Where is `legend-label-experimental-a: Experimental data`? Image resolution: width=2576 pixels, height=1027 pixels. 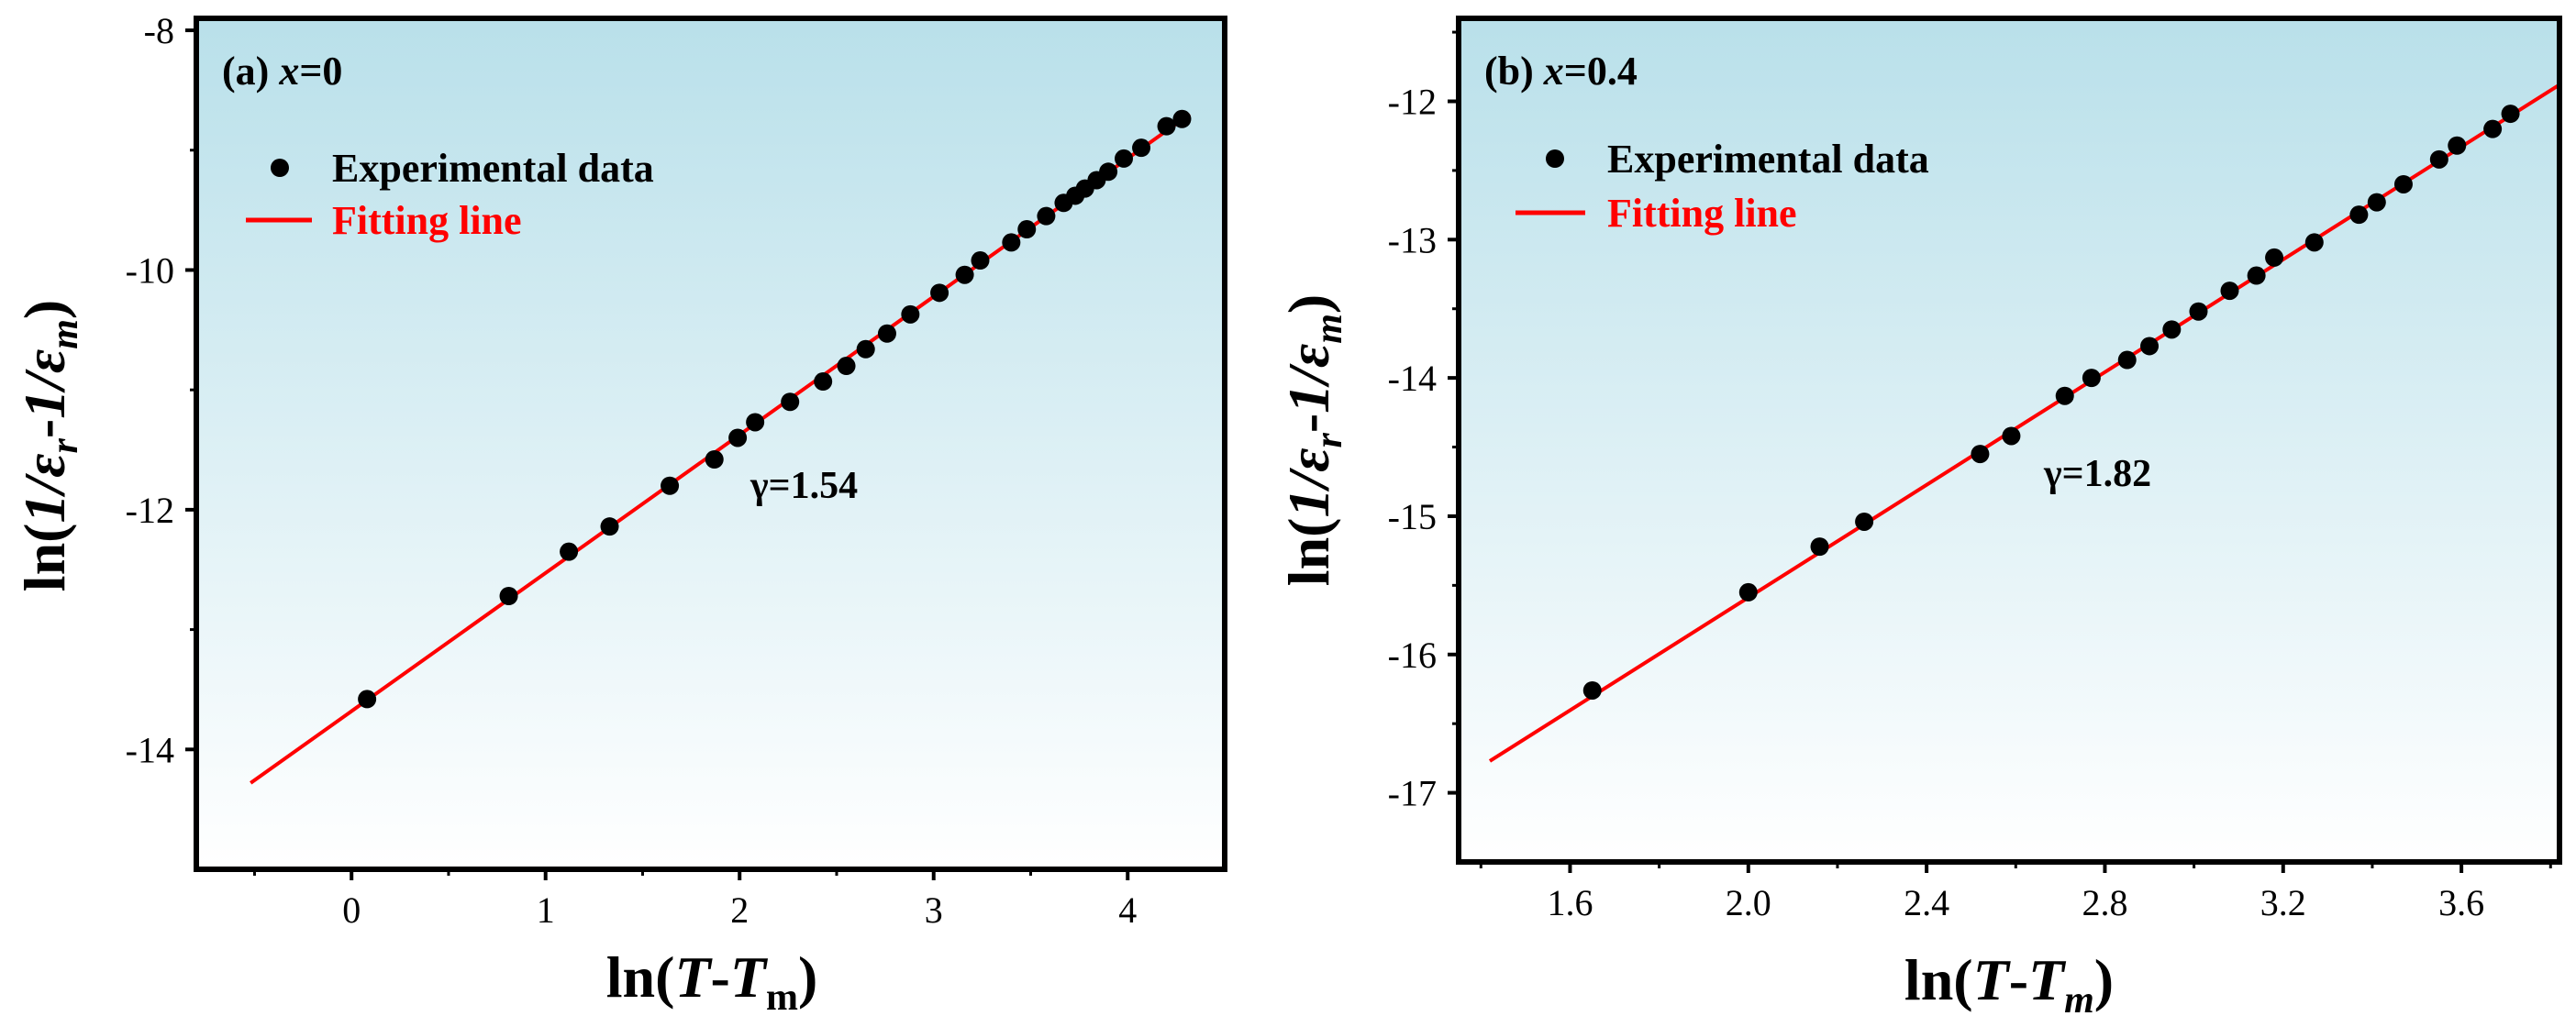
legend-label-experimental-a: Experimental data is located at coordinates (493, 168).